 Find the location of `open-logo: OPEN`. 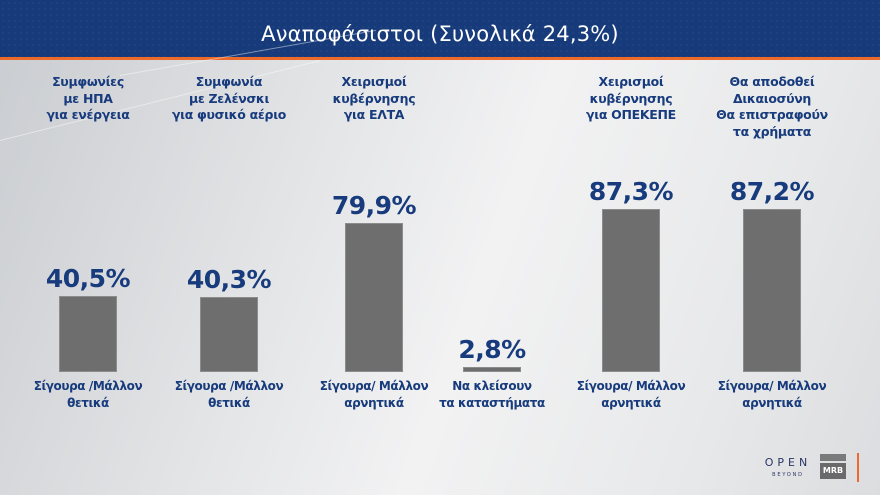

open-logo: OPEN is located at coordinates (788, 462).